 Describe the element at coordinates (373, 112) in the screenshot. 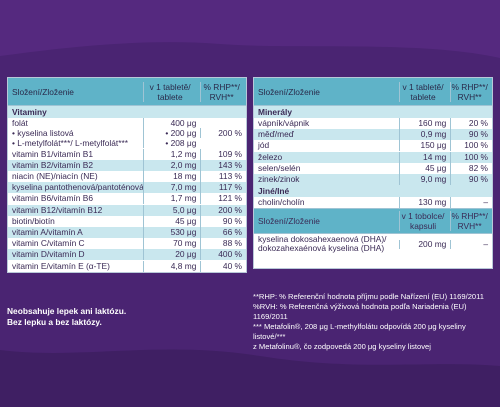

I see `section-minerals: Minerály` at that location.